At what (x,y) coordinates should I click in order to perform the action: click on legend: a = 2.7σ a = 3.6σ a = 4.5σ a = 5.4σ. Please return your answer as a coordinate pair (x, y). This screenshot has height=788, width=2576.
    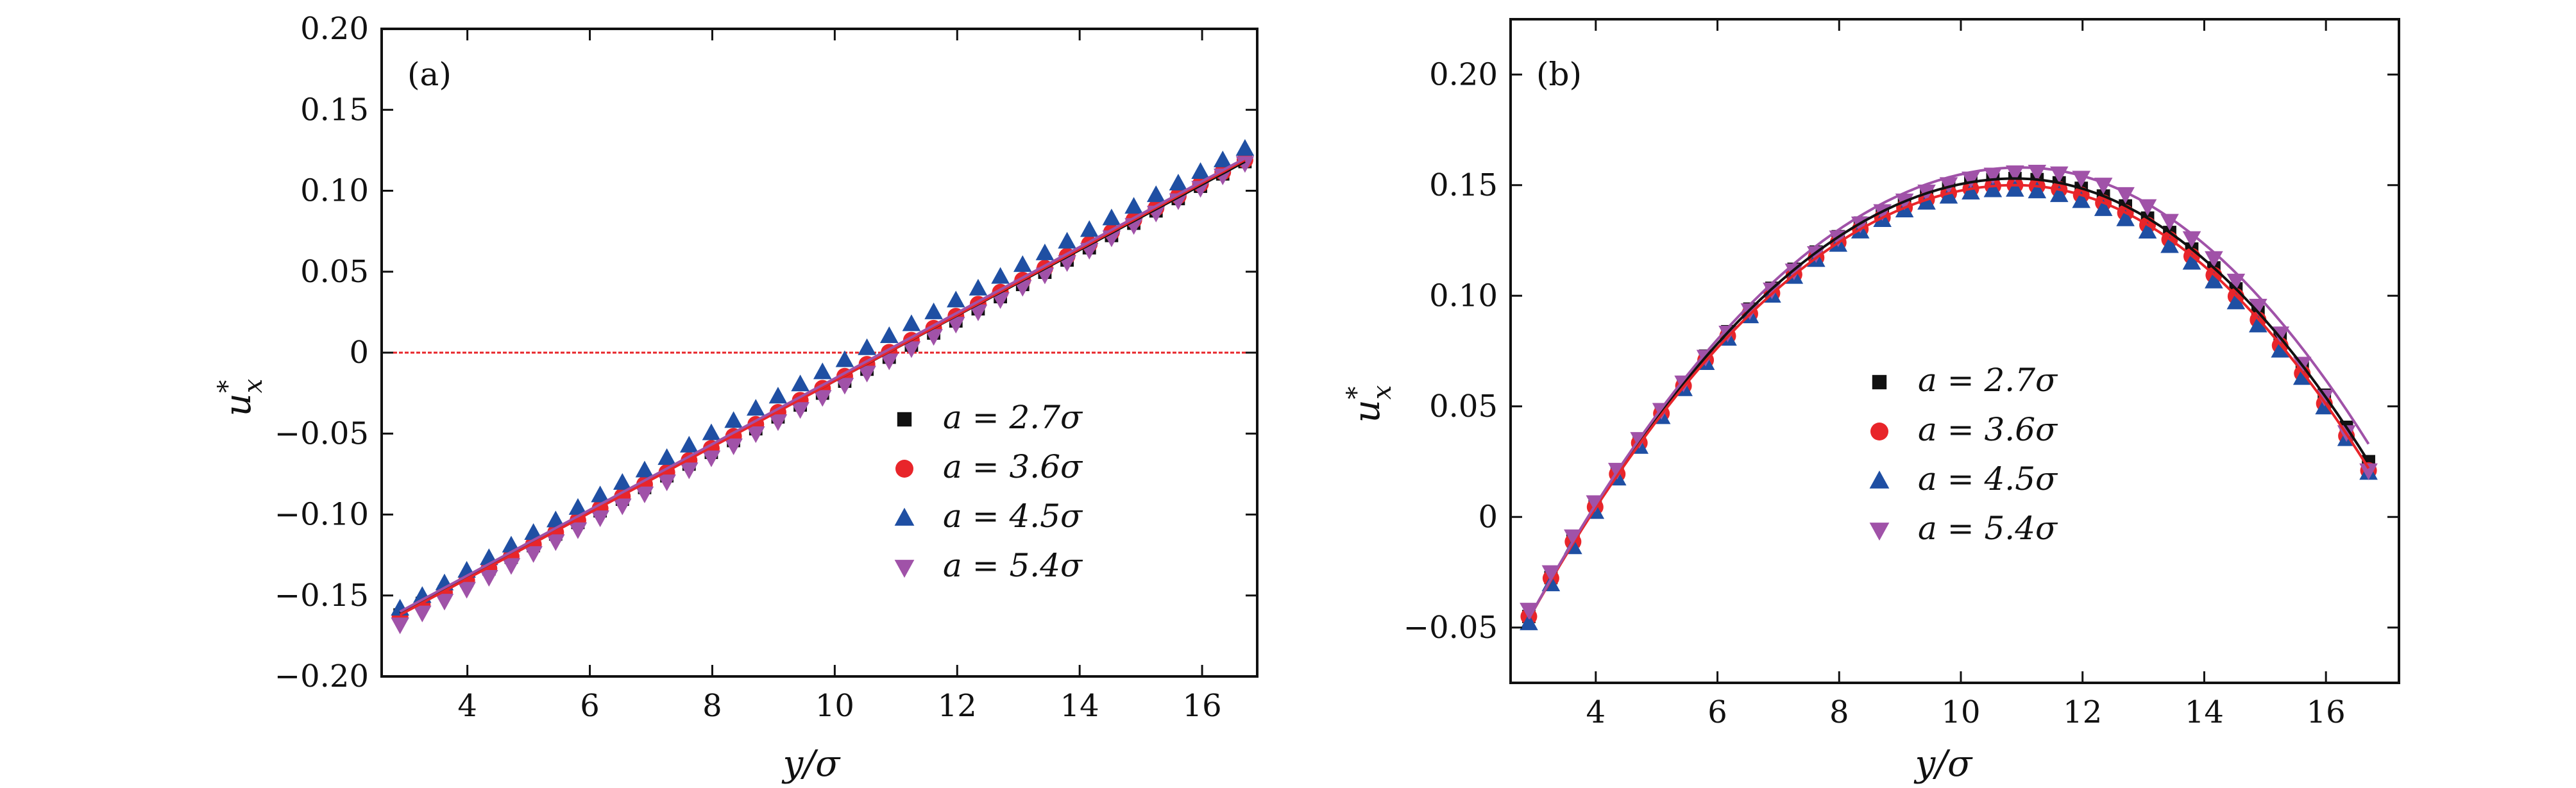
    Looking at the image, I should click on (1963, 454).